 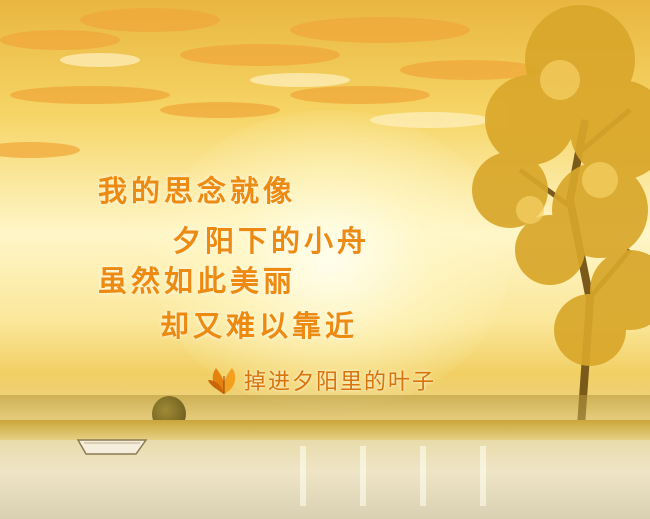 What do you see at coordinates (271, 241) in the screenshot?
I see `poem-line-2: 夕阳下的小舟` at bounding box center [271, 241].